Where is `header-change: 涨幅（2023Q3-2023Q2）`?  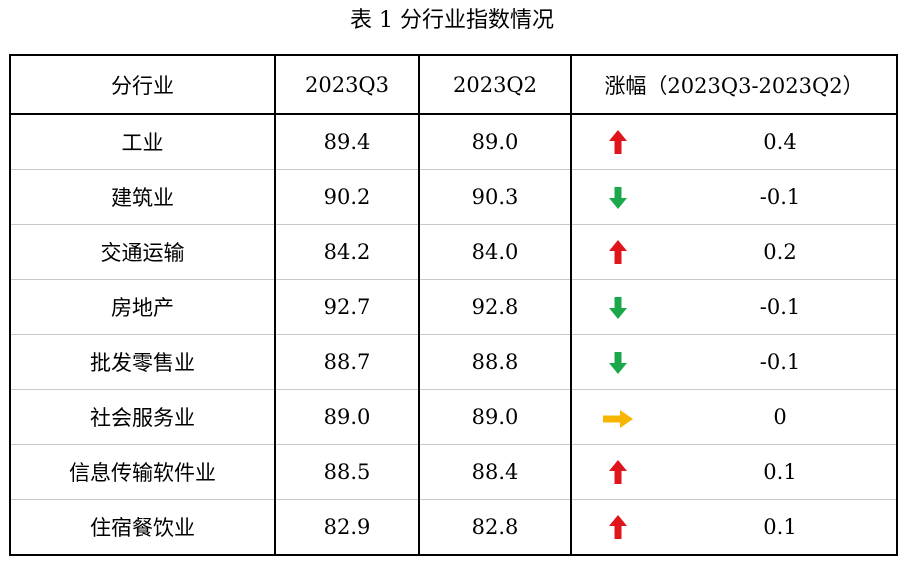 header-change: 涨幅（2023Q3-2023Q2） is located at coordinates (734, 84).